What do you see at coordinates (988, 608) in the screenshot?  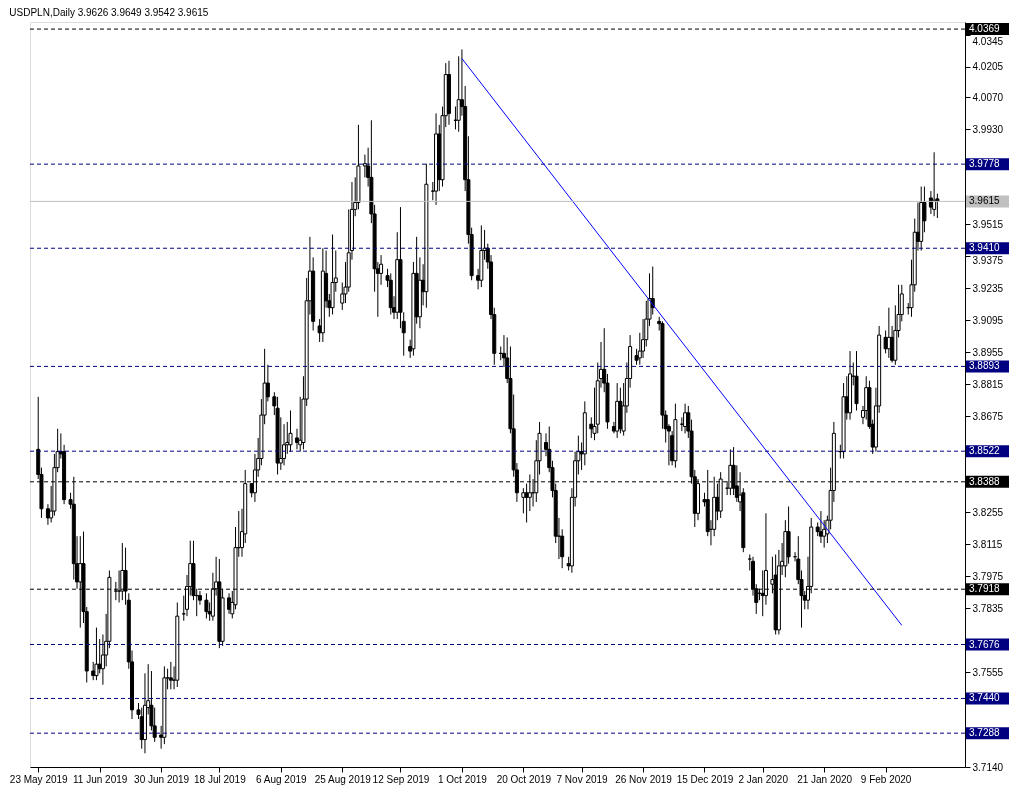 I see `y-tick-label: 3.7835` at bounding box center [988, 608].